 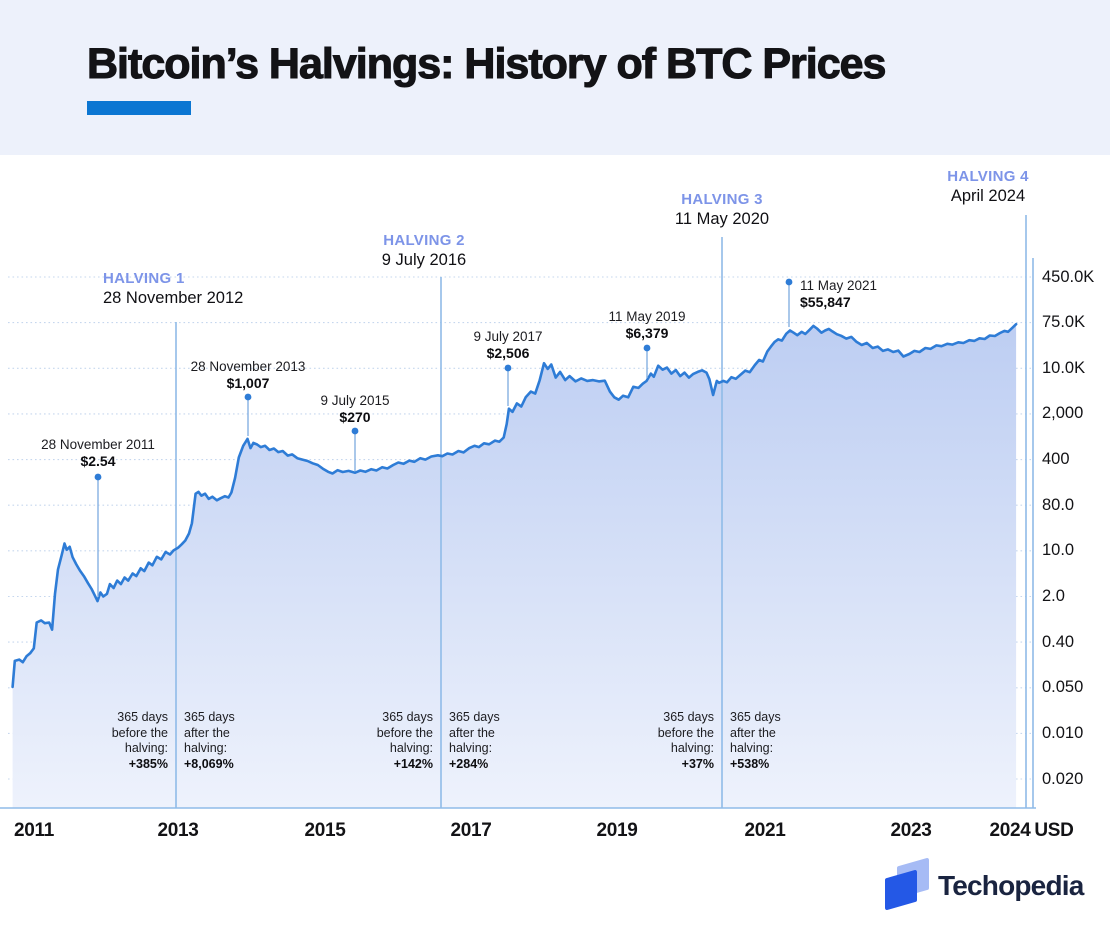 I want to click on pct-value: +385%, so click(x=148, y=763).